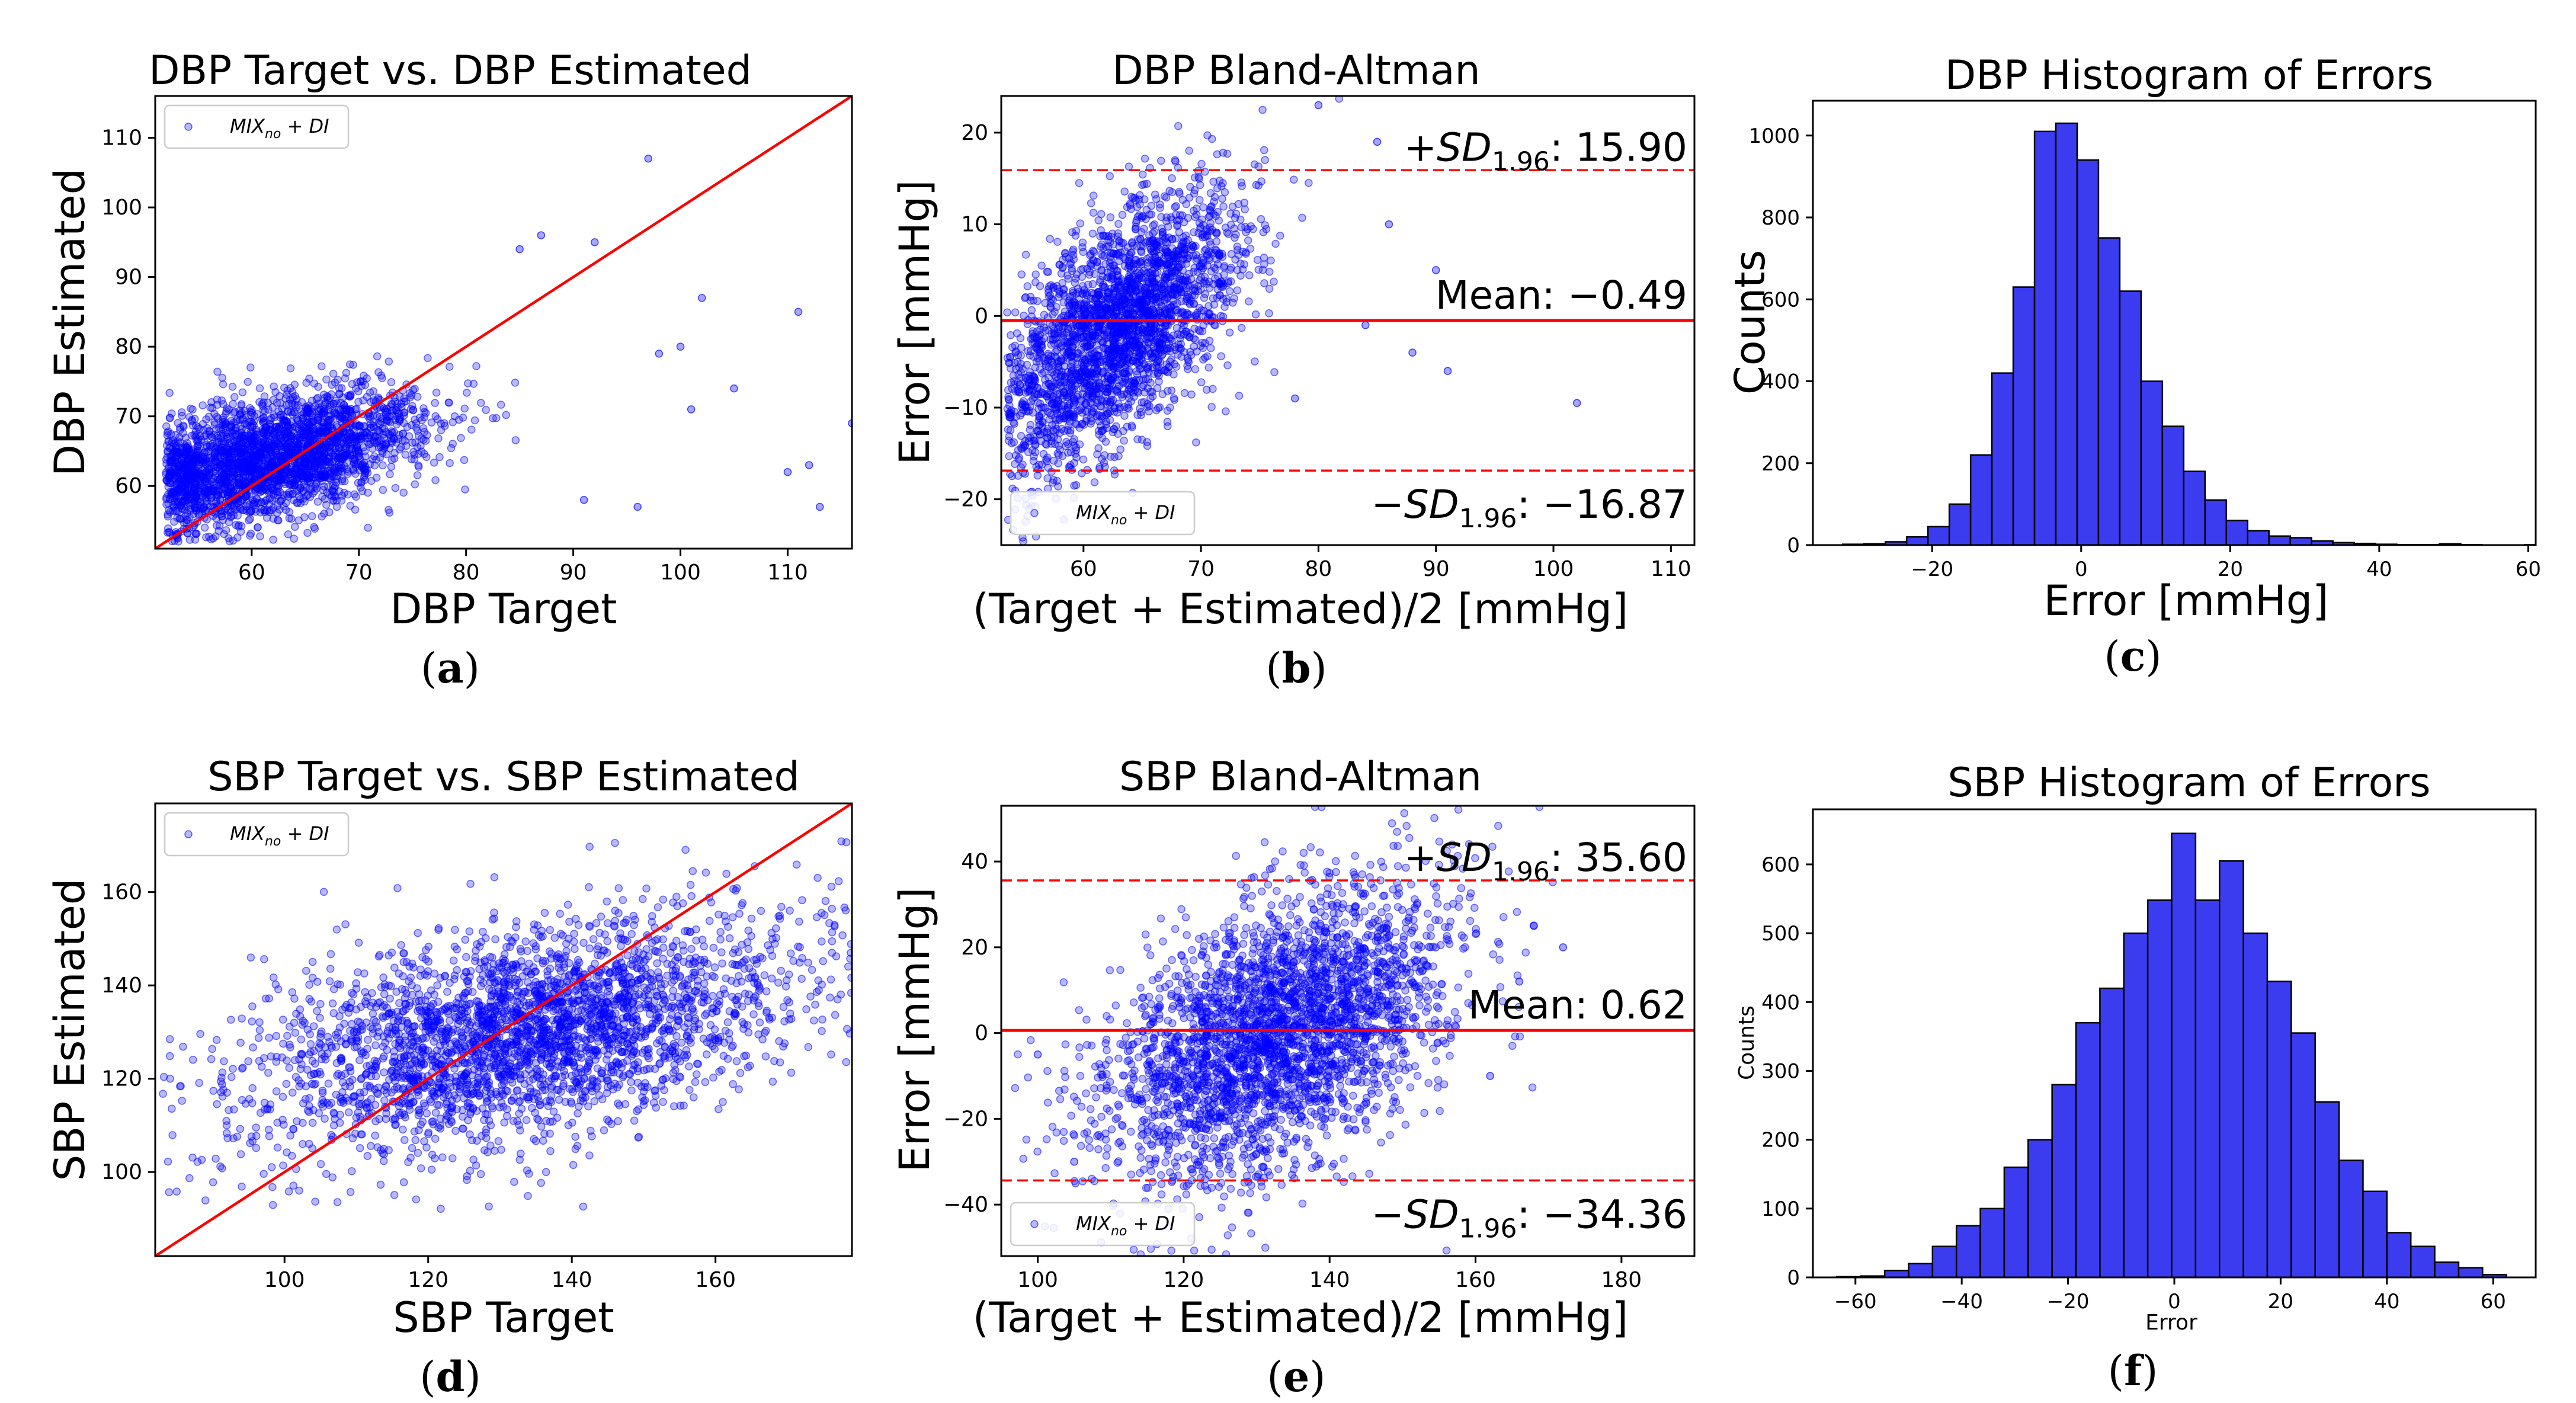 The width and height of the screenshot is (2576, 1403). I want to click on y-tick-label: 60, so click(128, 486).